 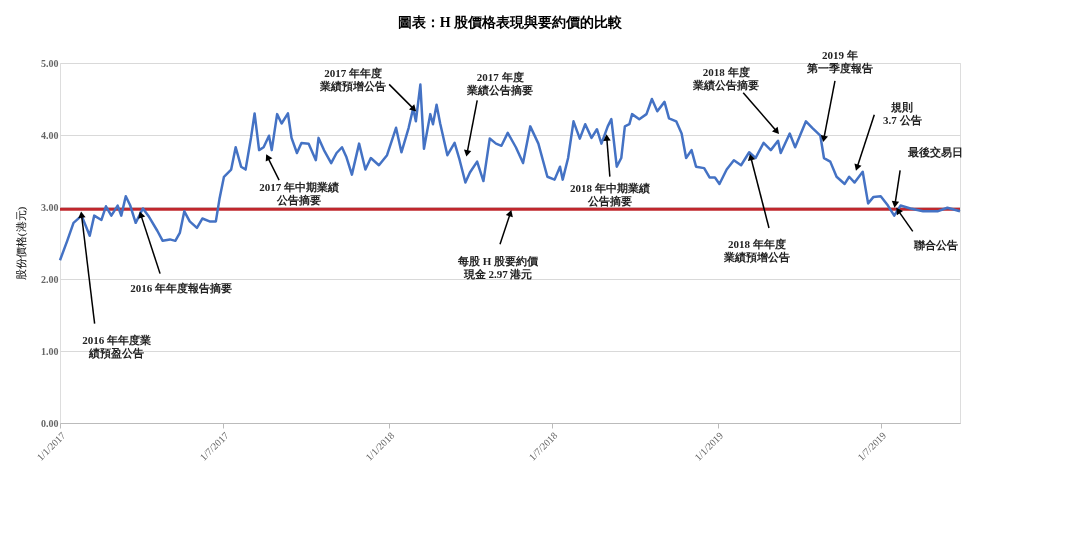 I want to click on y-tick-label: 0.00, so click(x=50, y=423).